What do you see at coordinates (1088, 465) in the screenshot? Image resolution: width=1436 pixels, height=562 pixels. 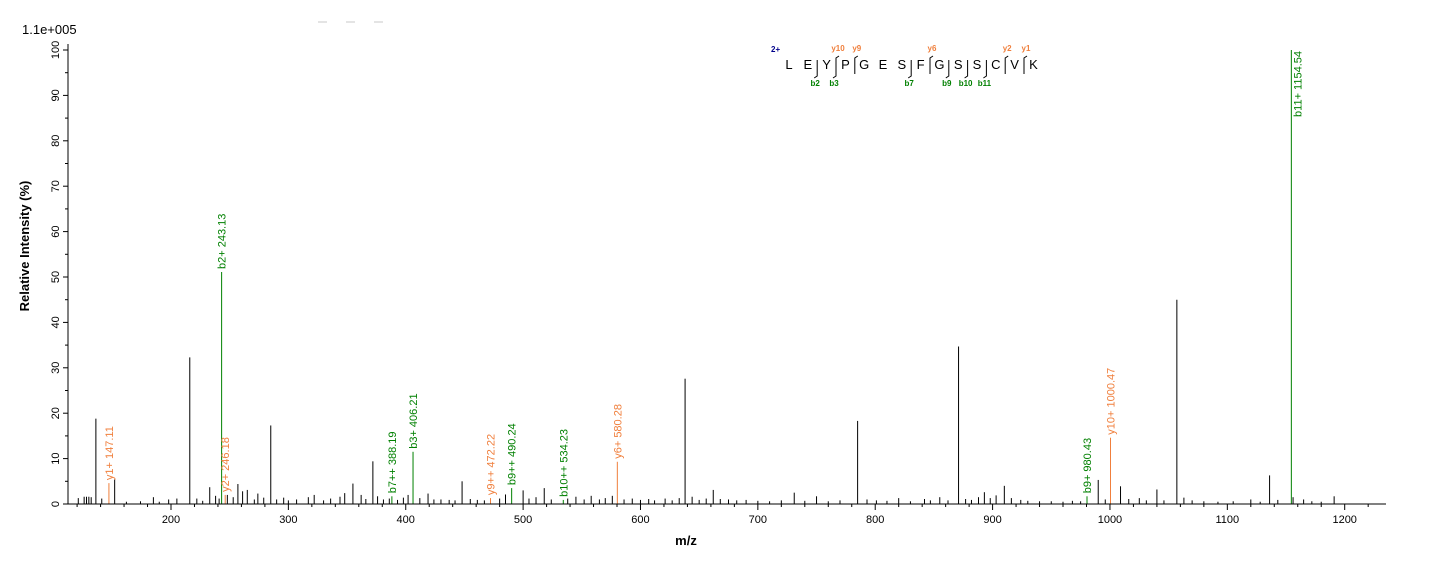 I see `peak-annotation-label: b9+ 980.43` at bounding box center [1088, 465].